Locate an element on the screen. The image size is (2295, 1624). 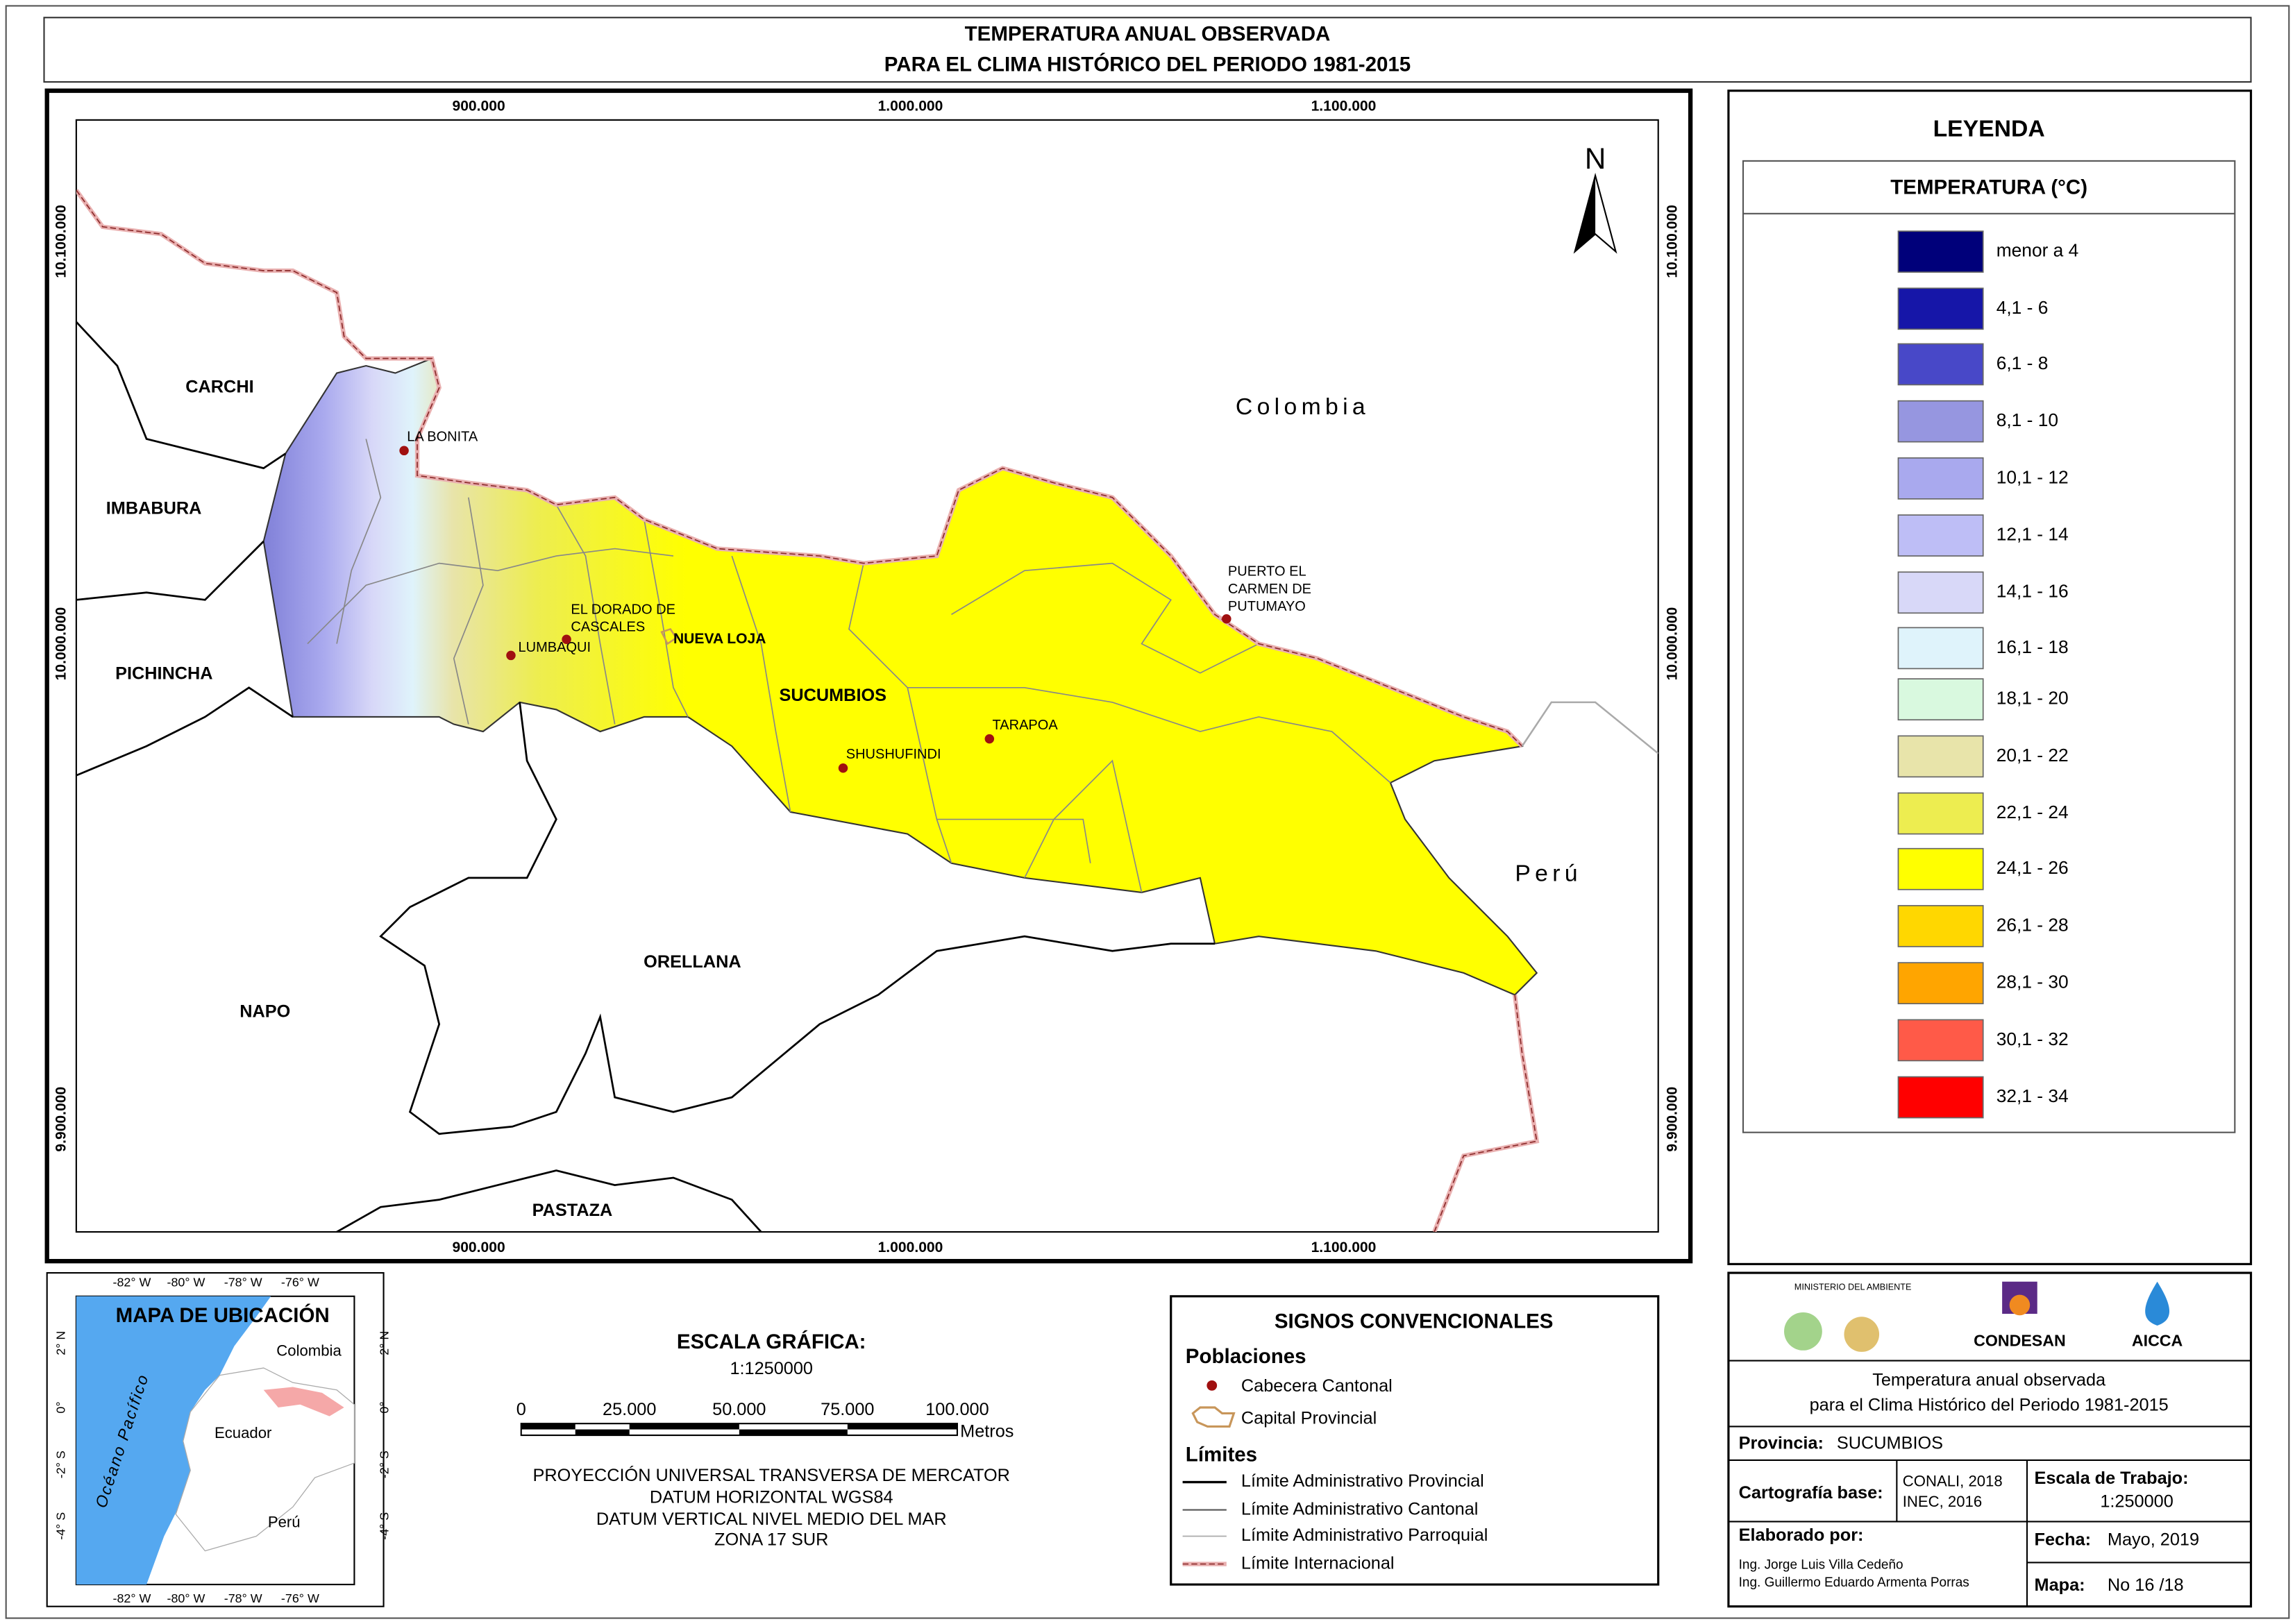
town-label: TARAPOA is located at coordinates (1026, 726).